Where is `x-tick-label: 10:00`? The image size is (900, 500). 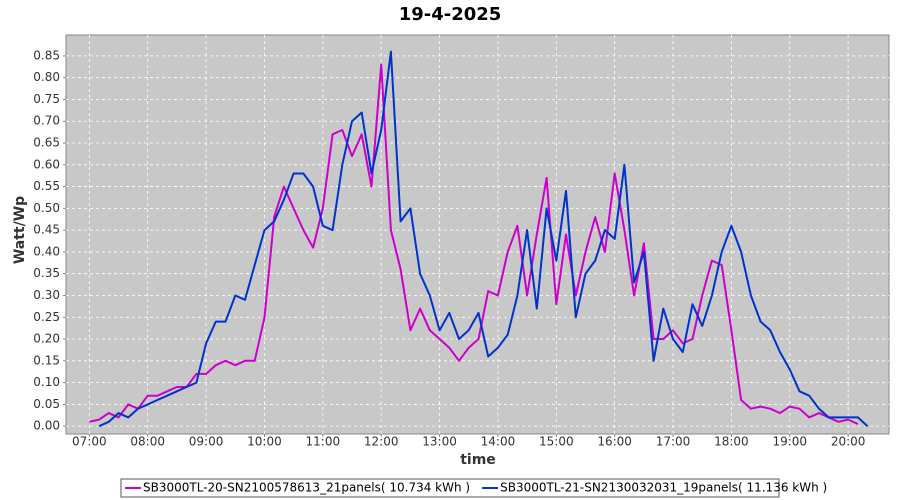
x-tick-label: 10:00 is located at coordinates (264, 442).